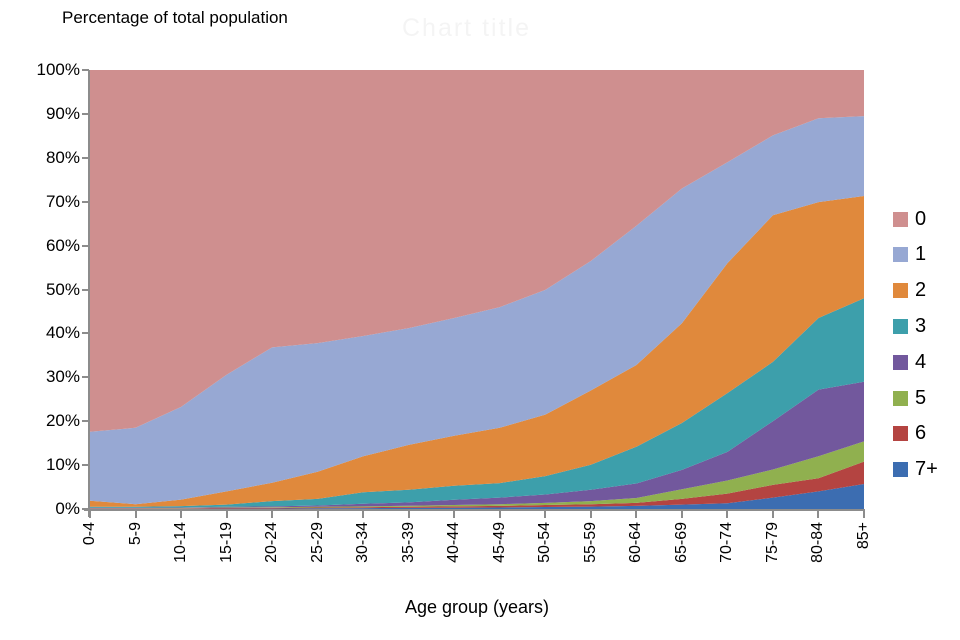 The image size is (960, 640). I want to click on legend-label: 4, so click(921, 361).